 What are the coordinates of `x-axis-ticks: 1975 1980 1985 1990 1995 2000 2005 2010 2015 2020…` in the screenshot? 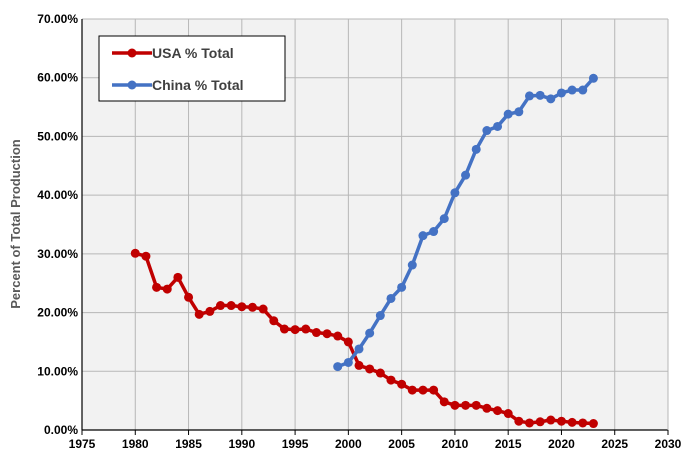 It's located at (375, 440).